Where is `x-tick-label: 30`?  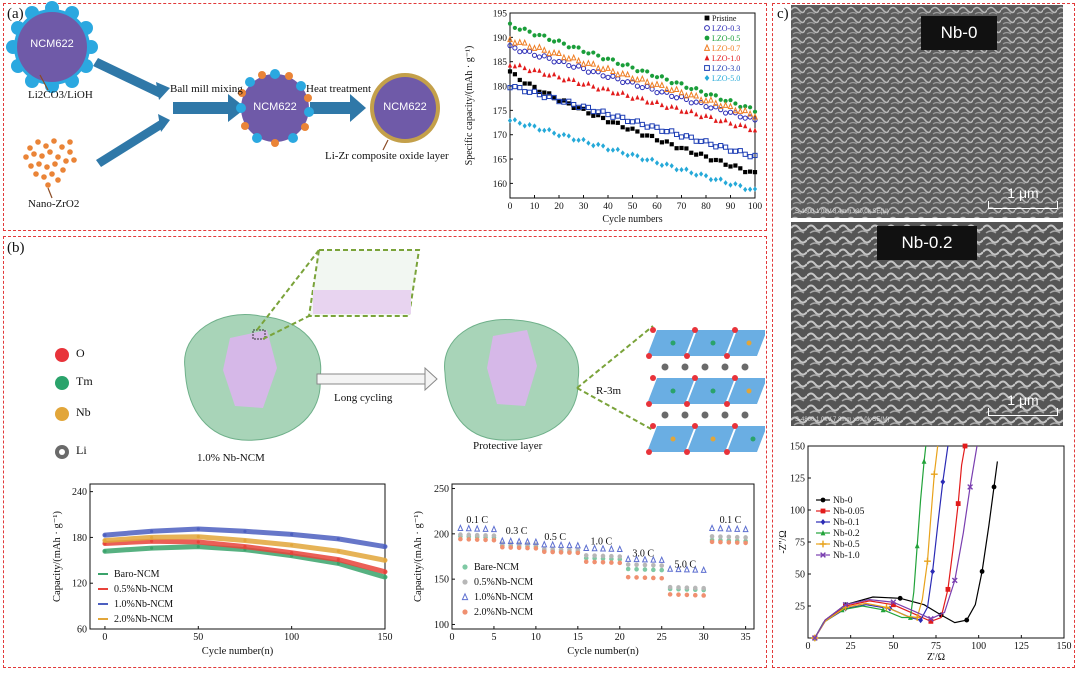 x-tick-label: 30 is located at coordinates (584, 207).